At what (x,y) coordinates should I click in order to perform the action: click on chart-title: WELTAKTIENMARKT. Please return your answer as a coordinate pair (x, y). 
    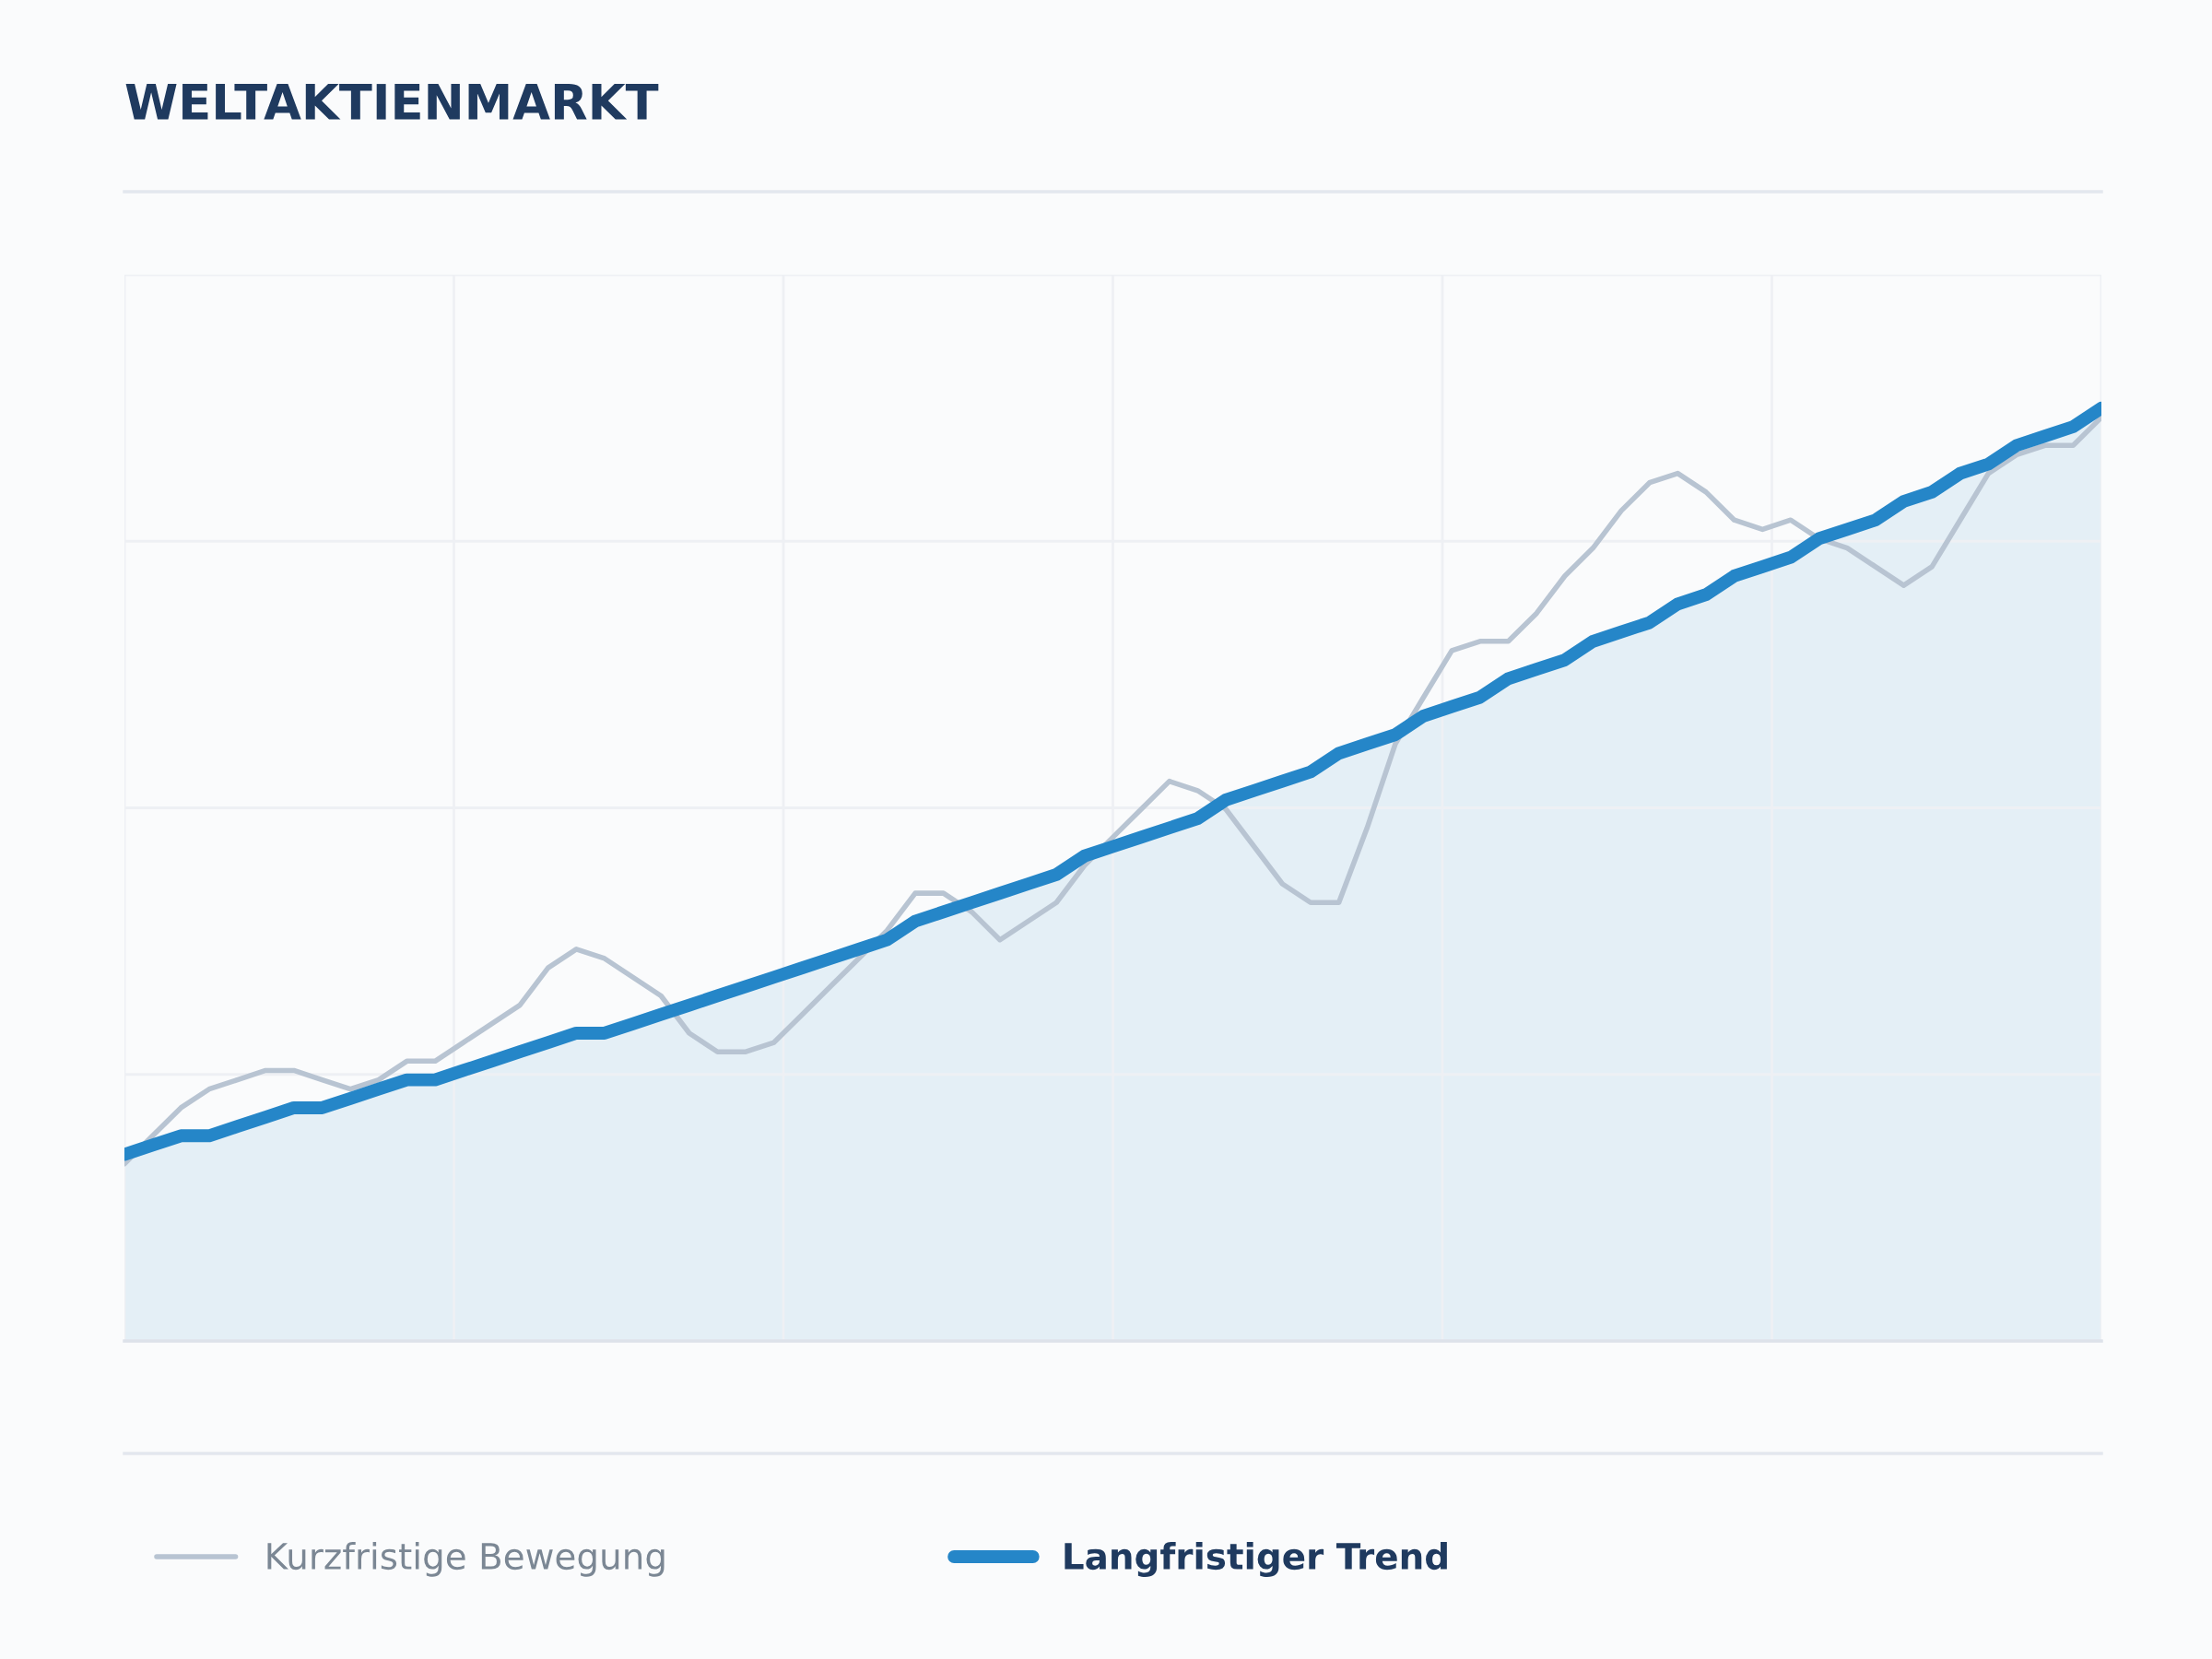
    Looking at the image, I should click on (392, 102).